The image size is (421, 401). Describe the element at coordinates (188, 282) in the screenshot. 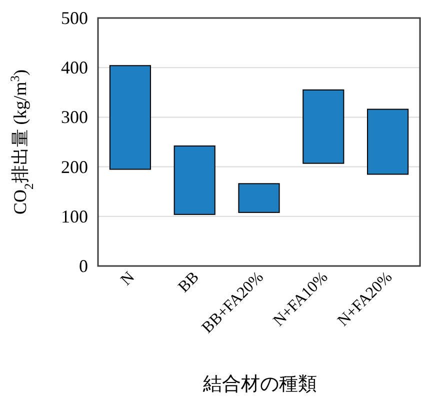

I see `x-tick-label: BB` at that location.